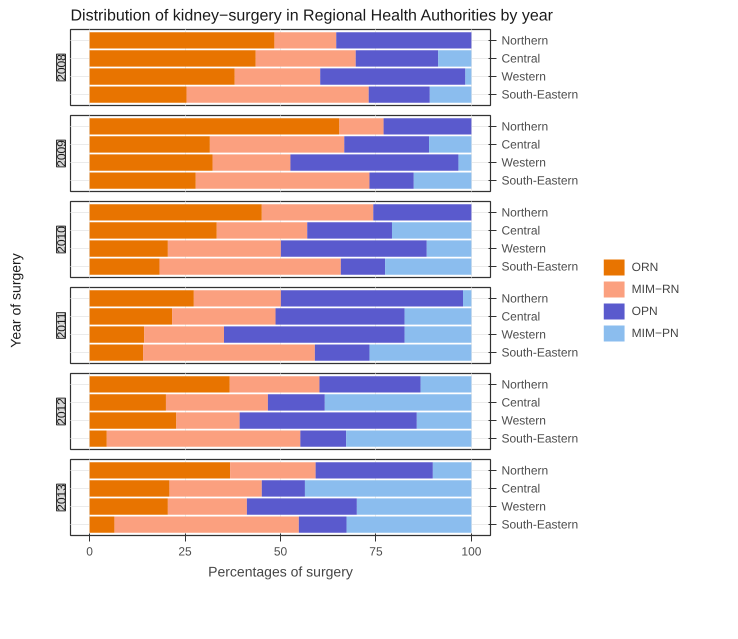  Describe the element at coordinates (61, 67) in the screenshot. I see `y-axis-title: 2008` at that location.